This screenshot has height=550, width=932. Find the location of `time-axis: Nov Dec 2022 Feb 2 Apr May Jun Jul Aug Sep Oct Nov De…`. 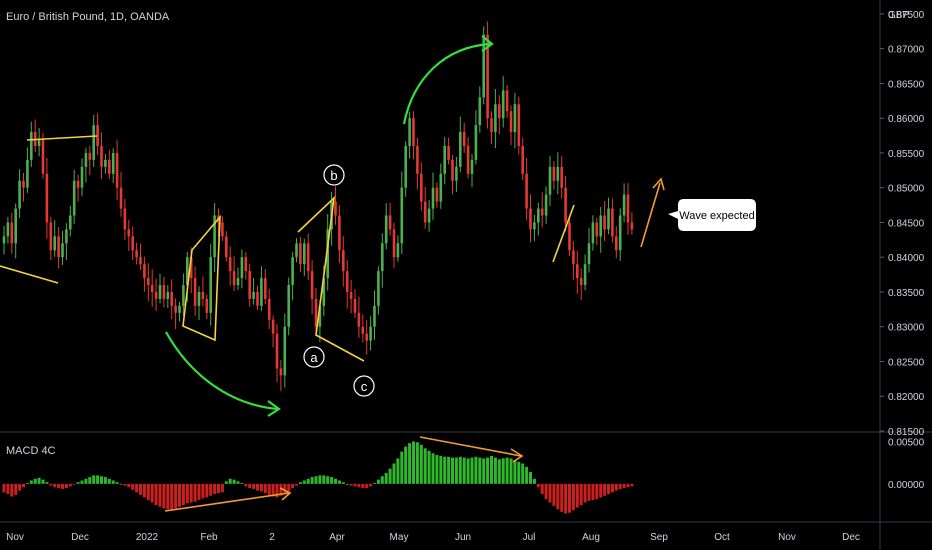

time-axis: Nov Dec 2022 Feb 2 Apr May Jun Jul Aug Sep Oct Nov De… is located at coordinates (433, 537).